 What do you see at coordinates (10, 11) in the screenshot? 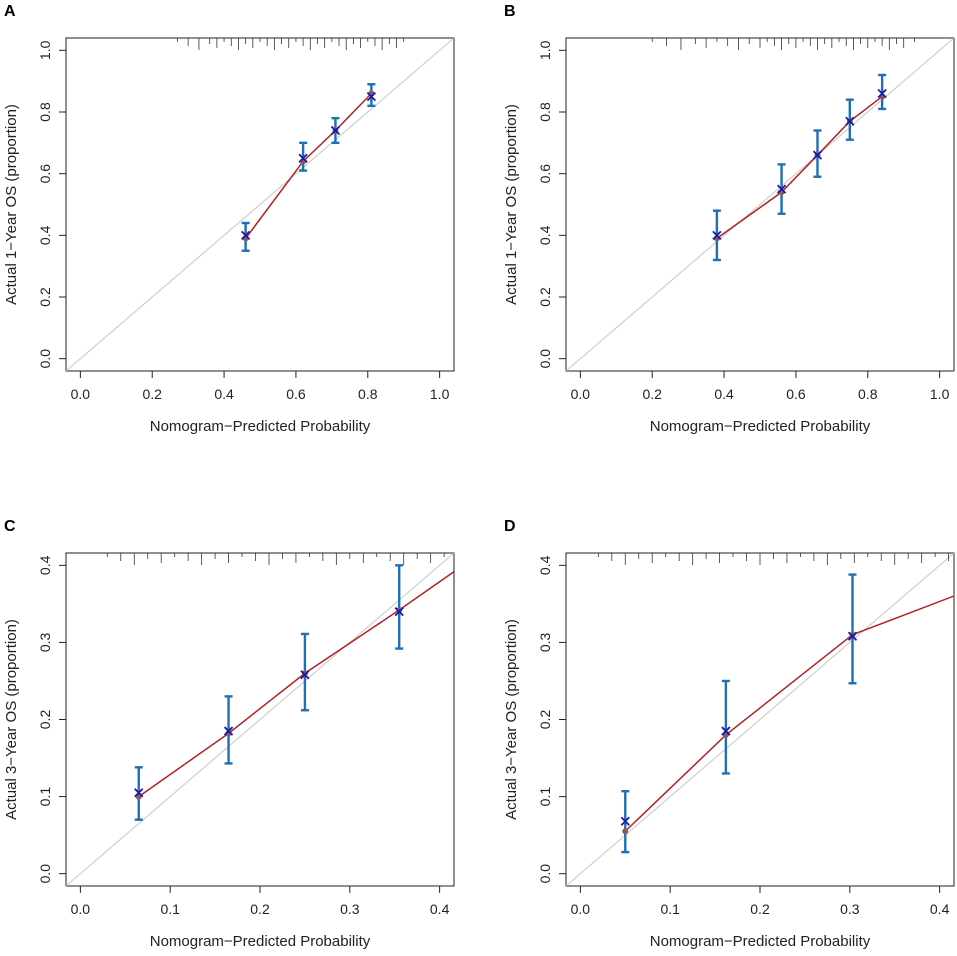
I see `panel-letter: A` at bounding box center [10, 11].